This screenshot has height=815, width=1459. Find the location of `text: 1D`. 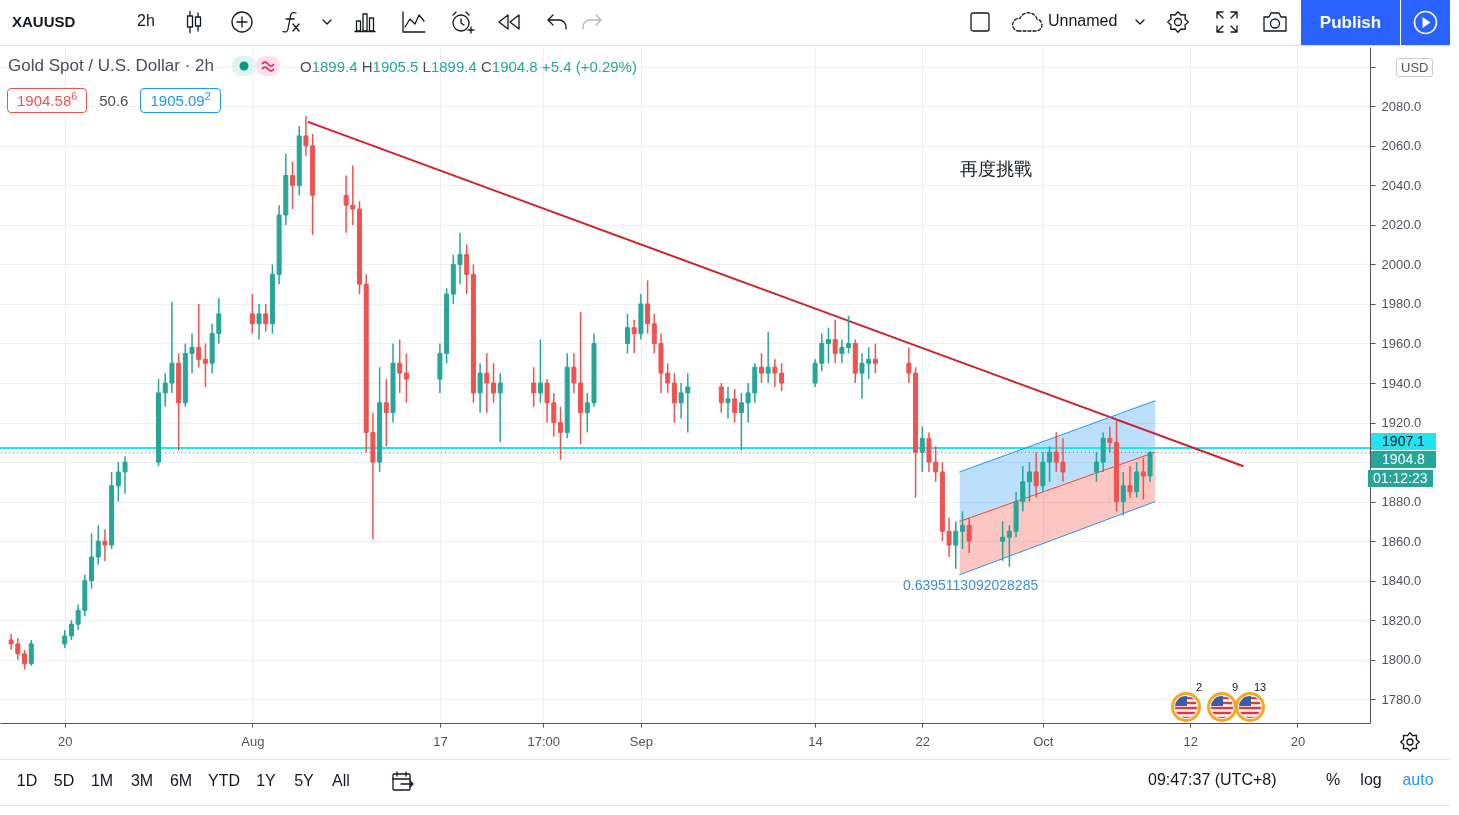

text: 1D is located at coordinates (27, 781).